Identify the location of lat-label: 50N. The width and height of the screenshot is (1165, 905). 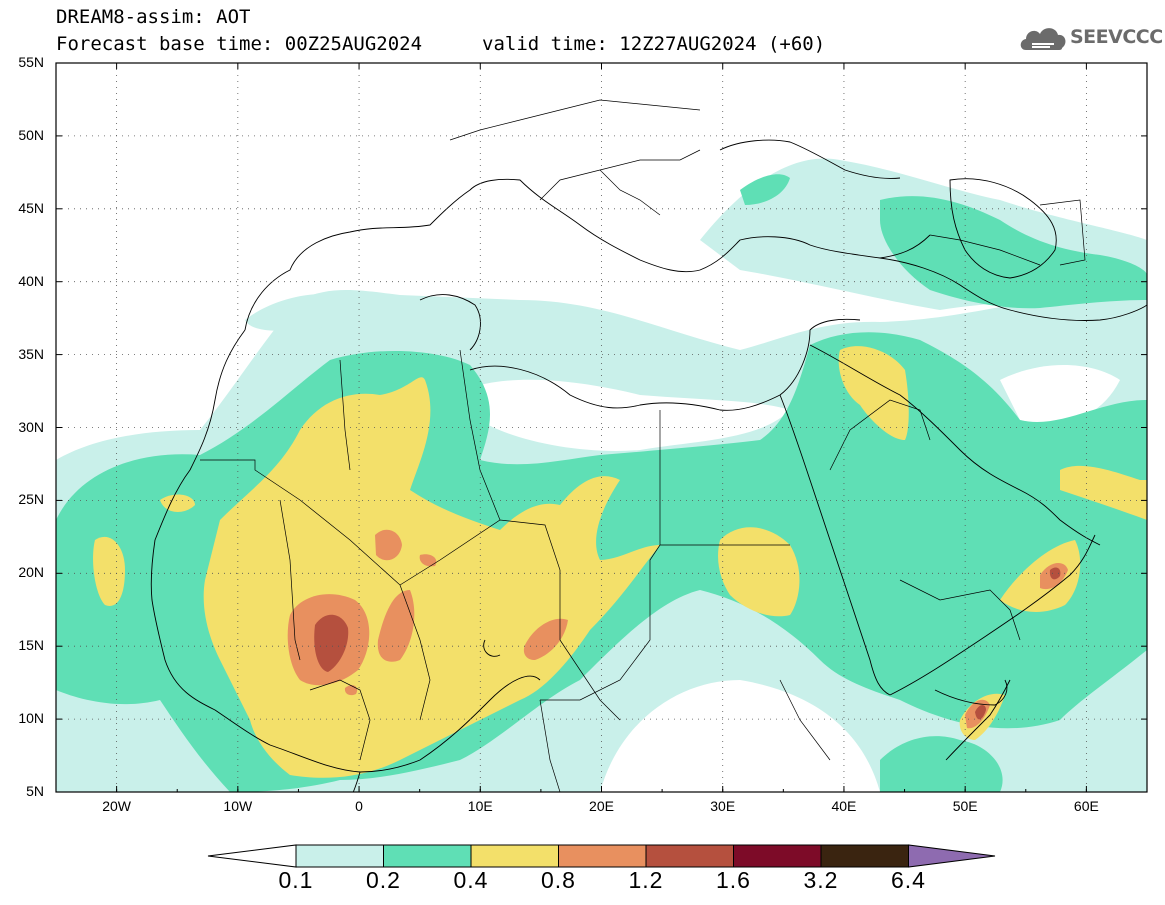
(31, 134).